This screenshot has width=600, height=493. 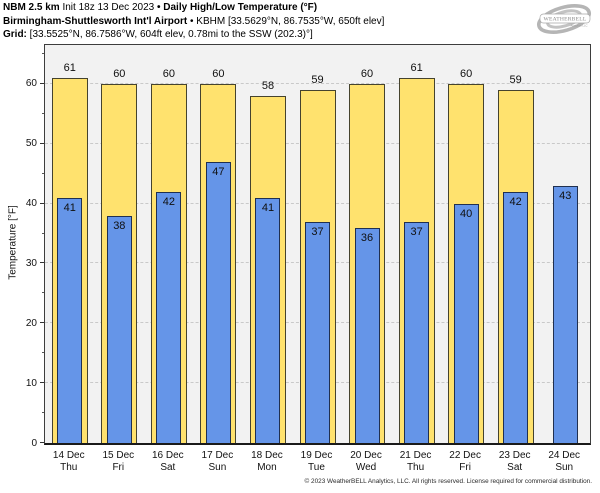 I want to click on y-axis-title: Temperature [°F], so click(x=13, y=242).